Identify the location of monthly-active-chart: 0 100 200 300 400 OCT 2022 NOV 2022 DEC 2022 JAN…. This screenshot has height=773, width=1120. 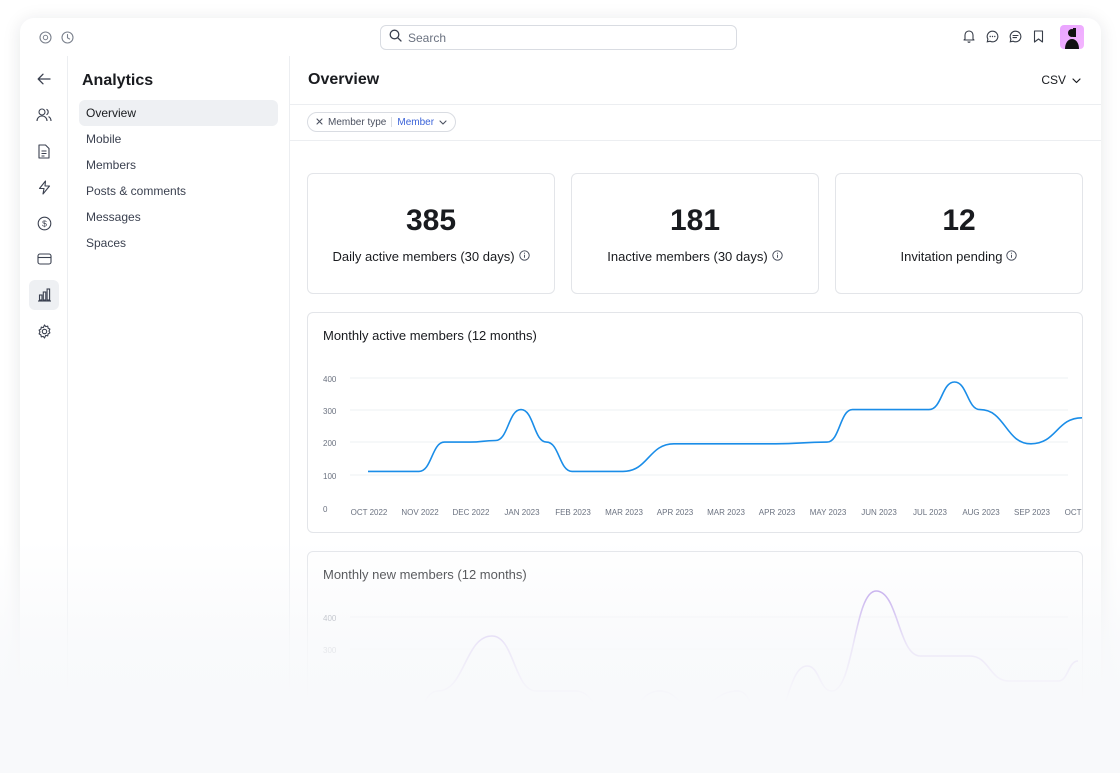
(702, 446).